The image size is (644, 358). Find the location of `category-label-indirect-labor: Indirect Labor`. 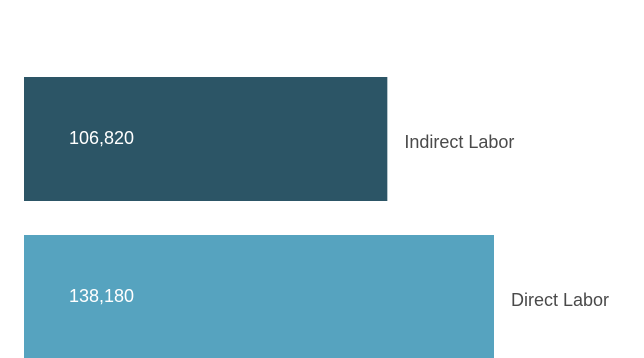

category-label-indirect-labor: Indirect Labor is located at coordinates (459, 142).